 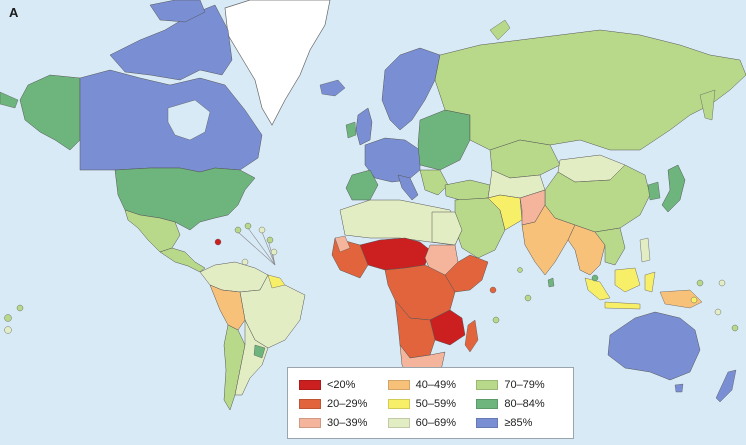 What do you see at coordinates (332, 88) in the screenshot?
I see `region-iceland` at bounding box center [332, 88].